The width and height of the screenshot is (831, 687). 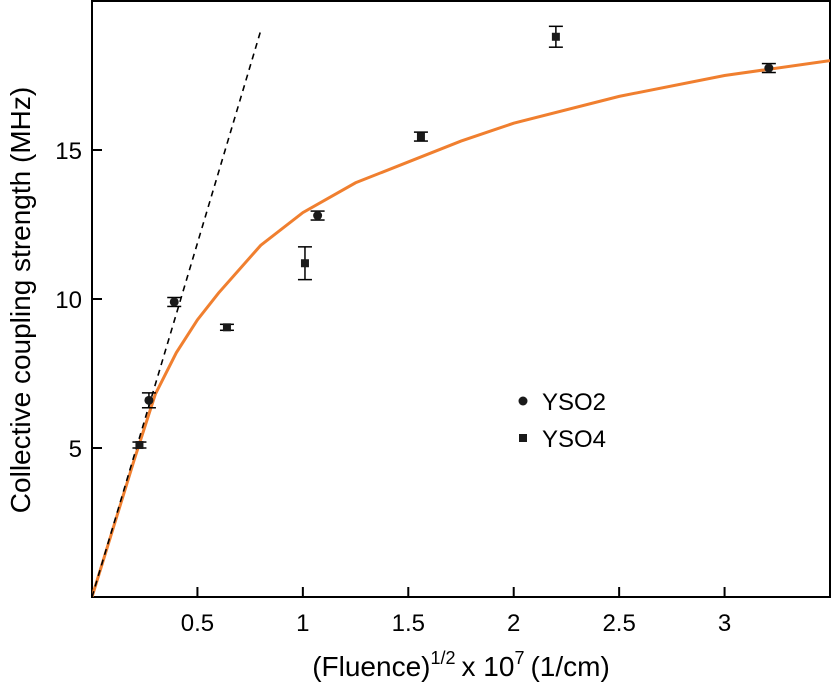 I want to click on y-axis-label: Collective coupling strength (MHz), so click(x=20, y=300).